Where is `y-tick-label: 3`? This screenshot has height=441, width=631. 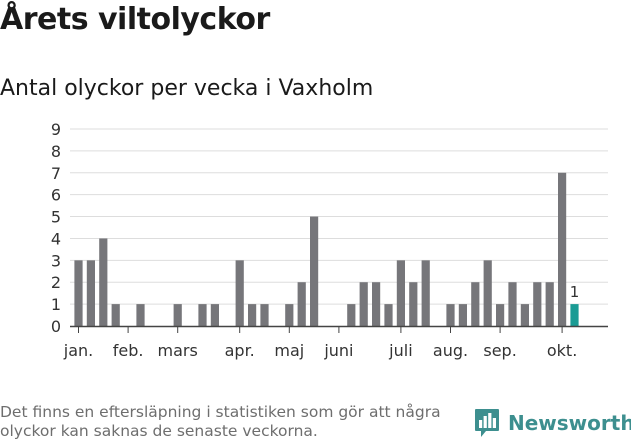
y-tick-label: 3 is located at coordinates (56, 260).